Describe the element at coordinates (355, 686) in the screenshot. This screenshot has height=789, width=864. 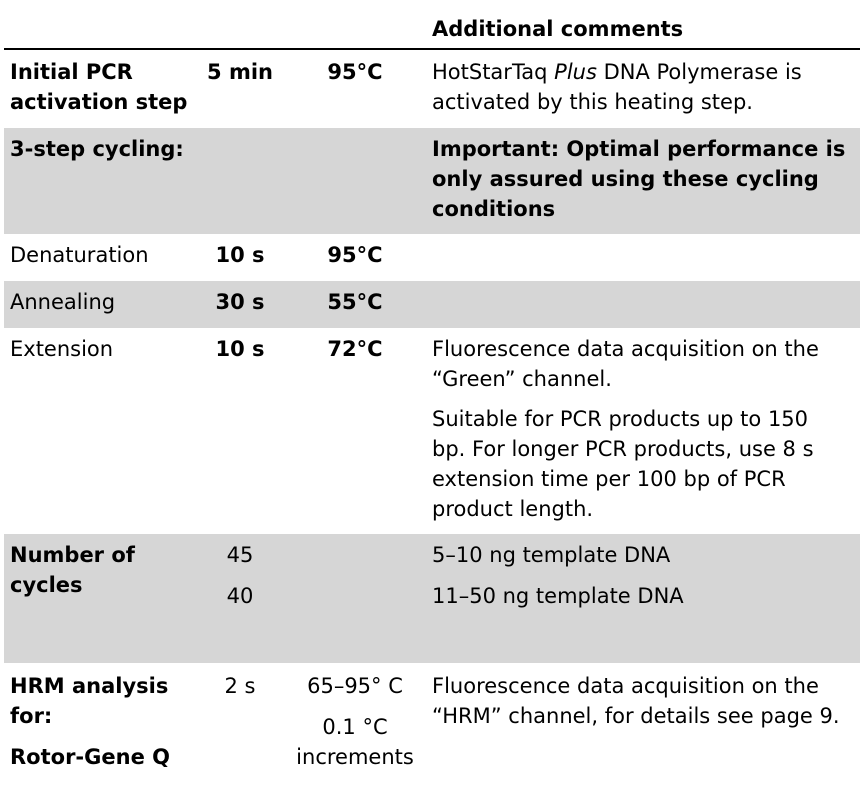
I see `hrm-temp-range: 65–95° C` at that location.